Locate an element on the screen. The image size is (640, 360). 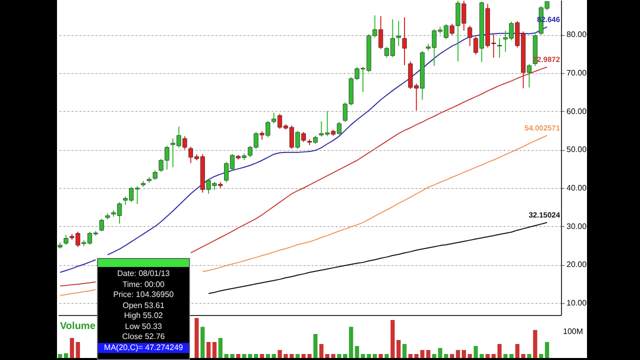
annotation: Price: 104.36950 is located at coordinates (143, 295).